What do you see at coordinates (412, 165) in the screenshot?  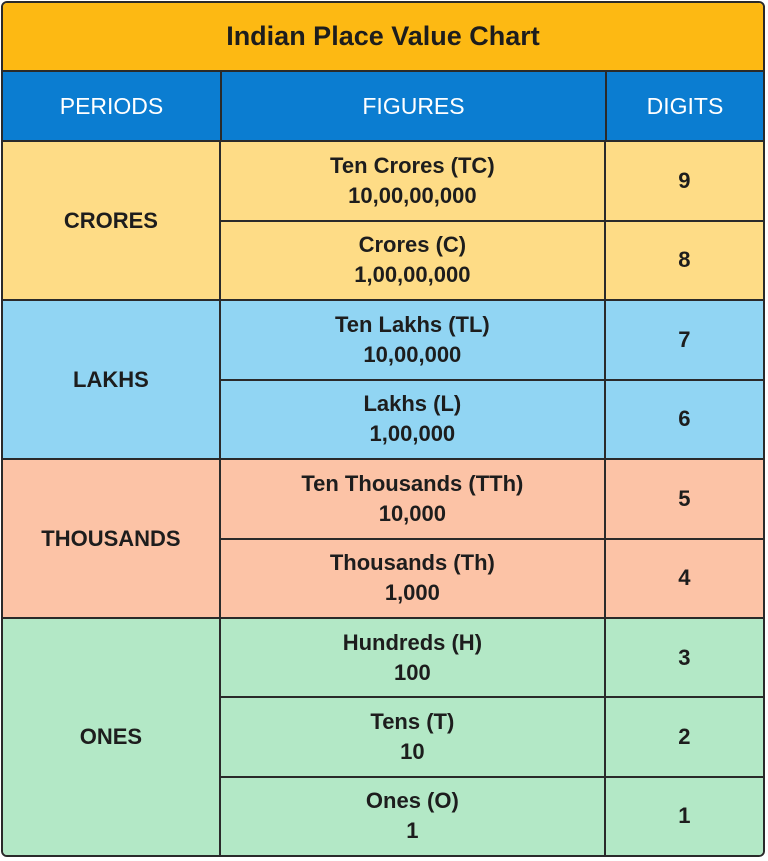 I see `figure-name: Ten Crores (TC)` at bounding box center [412, 165].